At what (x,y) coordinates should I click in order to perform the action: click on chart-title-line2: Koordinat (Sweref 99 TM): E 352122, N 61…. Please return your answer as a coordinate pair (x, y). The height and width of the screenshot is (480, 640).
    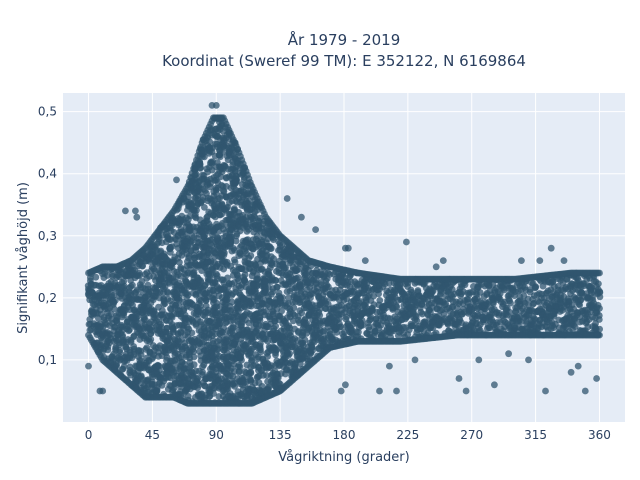
    Looking at the image, I should click on (344, 61).